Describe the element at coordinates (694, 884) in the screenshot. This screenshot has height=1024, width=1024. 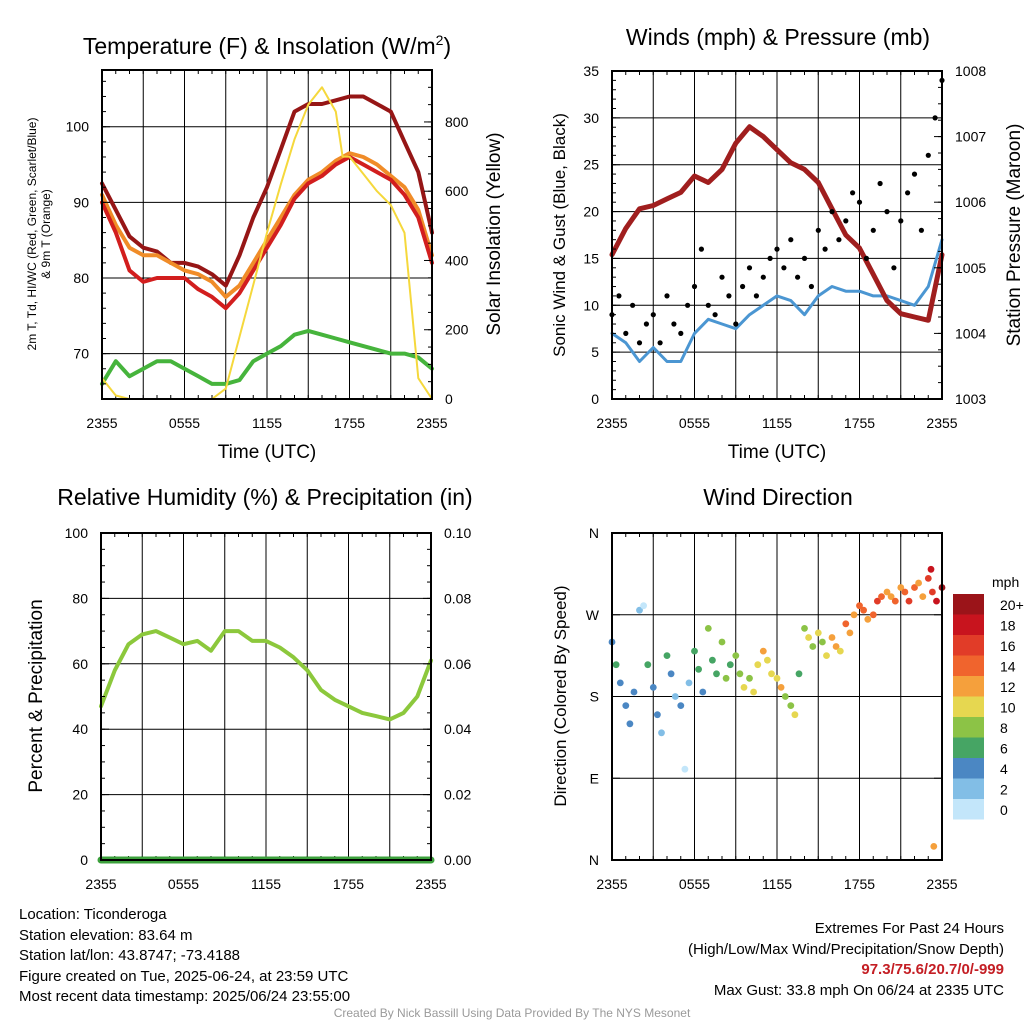
I see `wind-direction-x-tick-label: 0555` at that location.